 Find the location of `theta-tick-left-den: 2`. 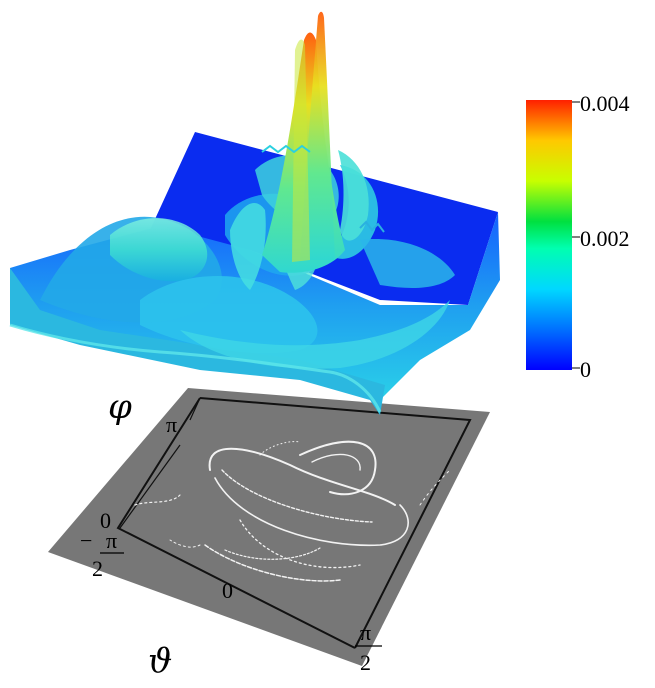

theta-tick-left-den: 2 is located at coordinates (97, 568).